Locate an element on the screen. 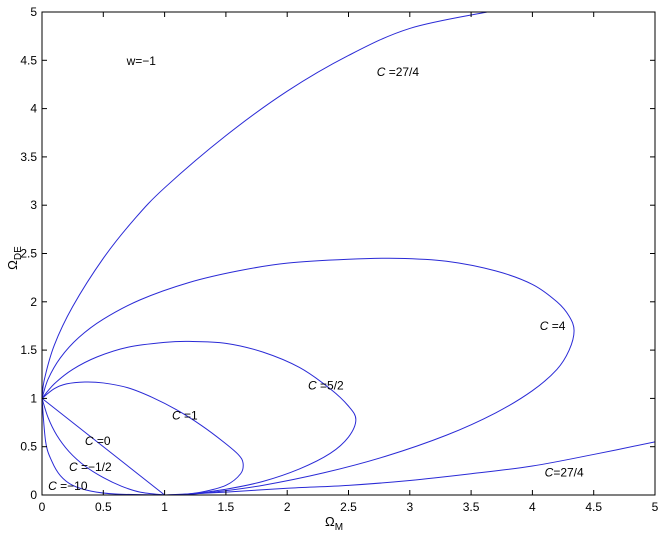 The height and width of the screenshot is (542, 664). x-tick-label-3: 1.5 is located at coordinates (226, 507).